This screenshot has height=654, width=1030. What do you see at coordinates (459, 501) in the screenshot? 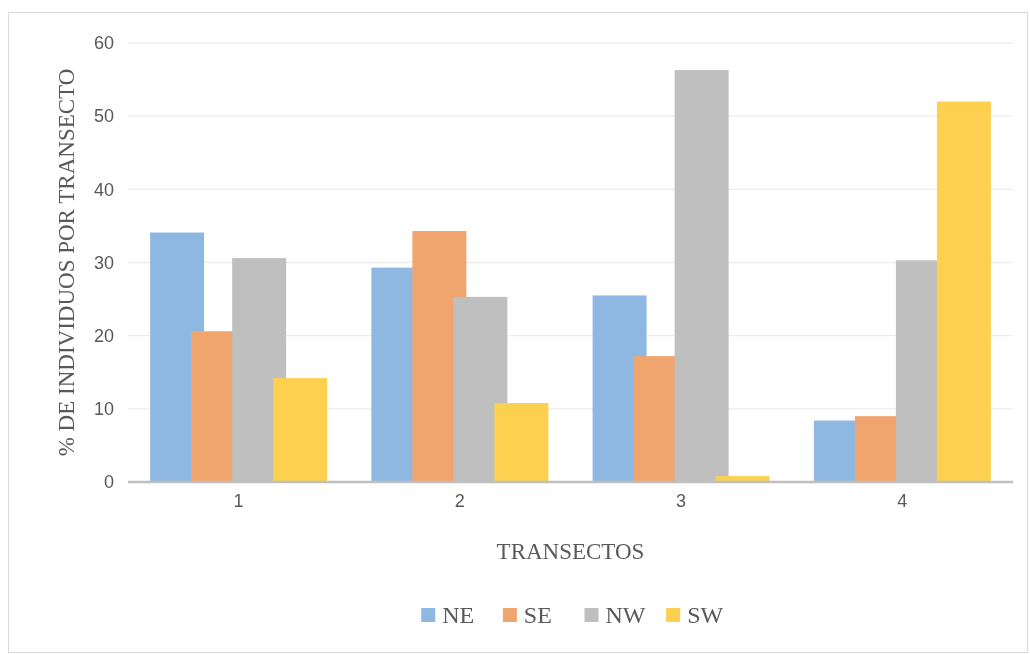
I see `x-tick-label: 2` at bounding box center [459, 501].